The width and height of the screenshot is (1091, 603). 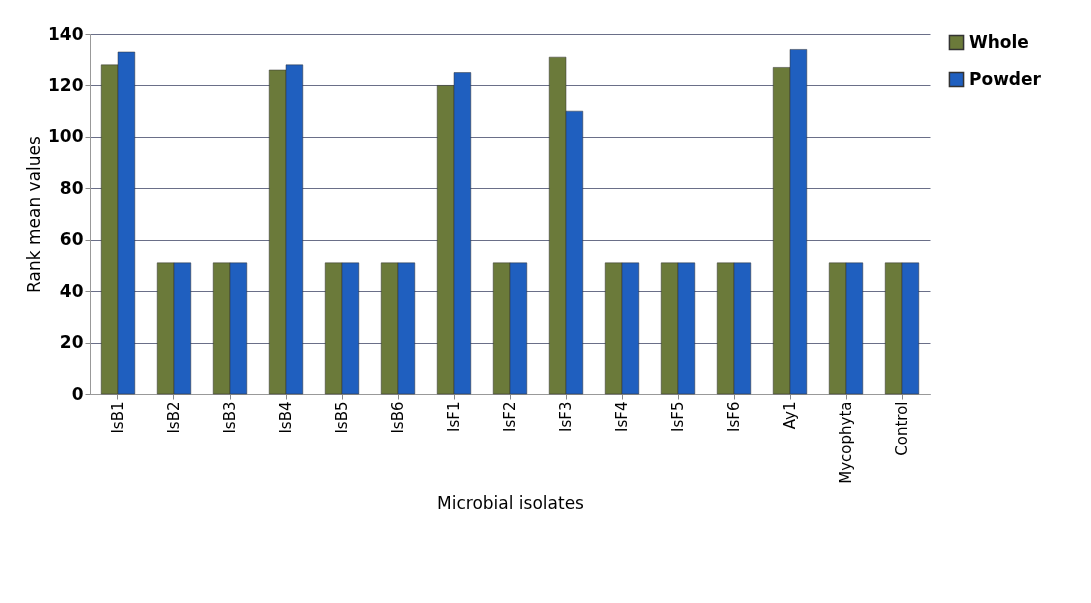 I want to click on x-tick-label: IsB3, so click(x=230, y=417).